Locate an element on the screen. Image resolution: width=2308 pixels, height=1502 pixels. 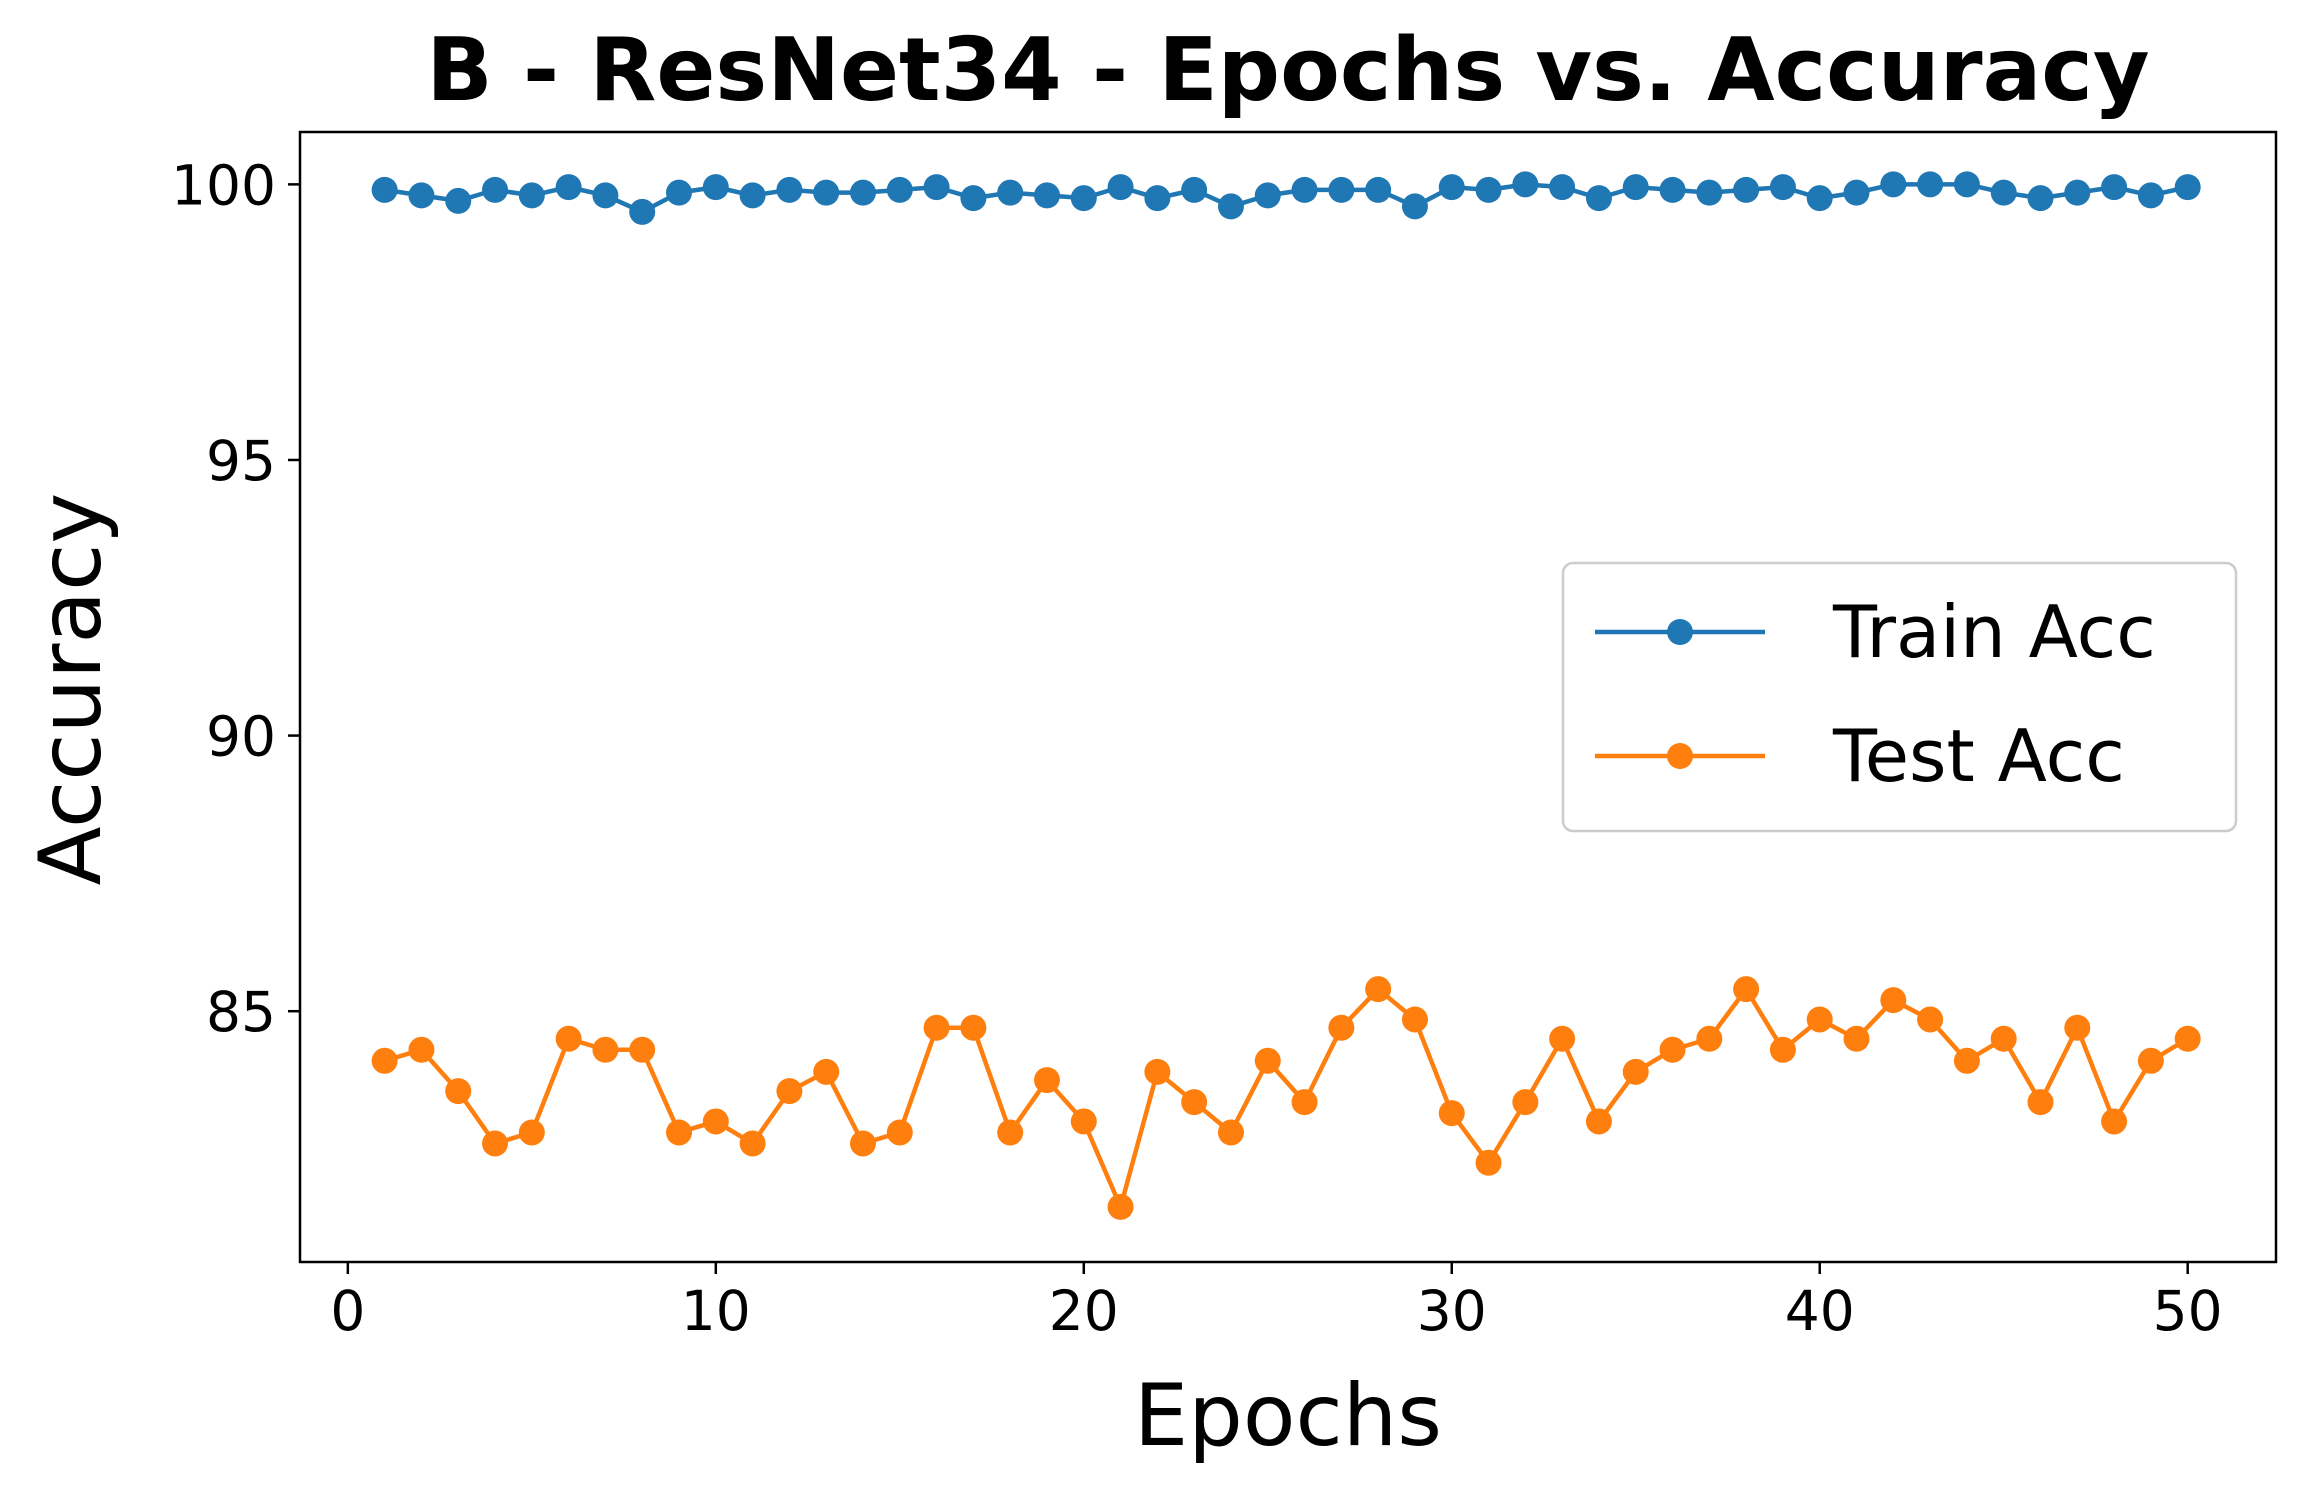
chart-title: B - ResNet34 - Epochs vs. Accuracy is located at coordinates (1287, 70).